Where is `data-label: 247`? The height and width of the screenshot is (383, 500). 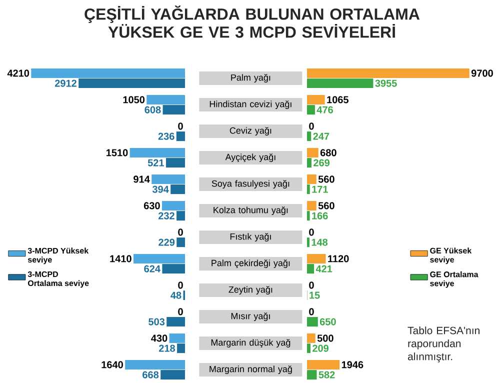
data-label: 247 is located at coordinates (321, 136).